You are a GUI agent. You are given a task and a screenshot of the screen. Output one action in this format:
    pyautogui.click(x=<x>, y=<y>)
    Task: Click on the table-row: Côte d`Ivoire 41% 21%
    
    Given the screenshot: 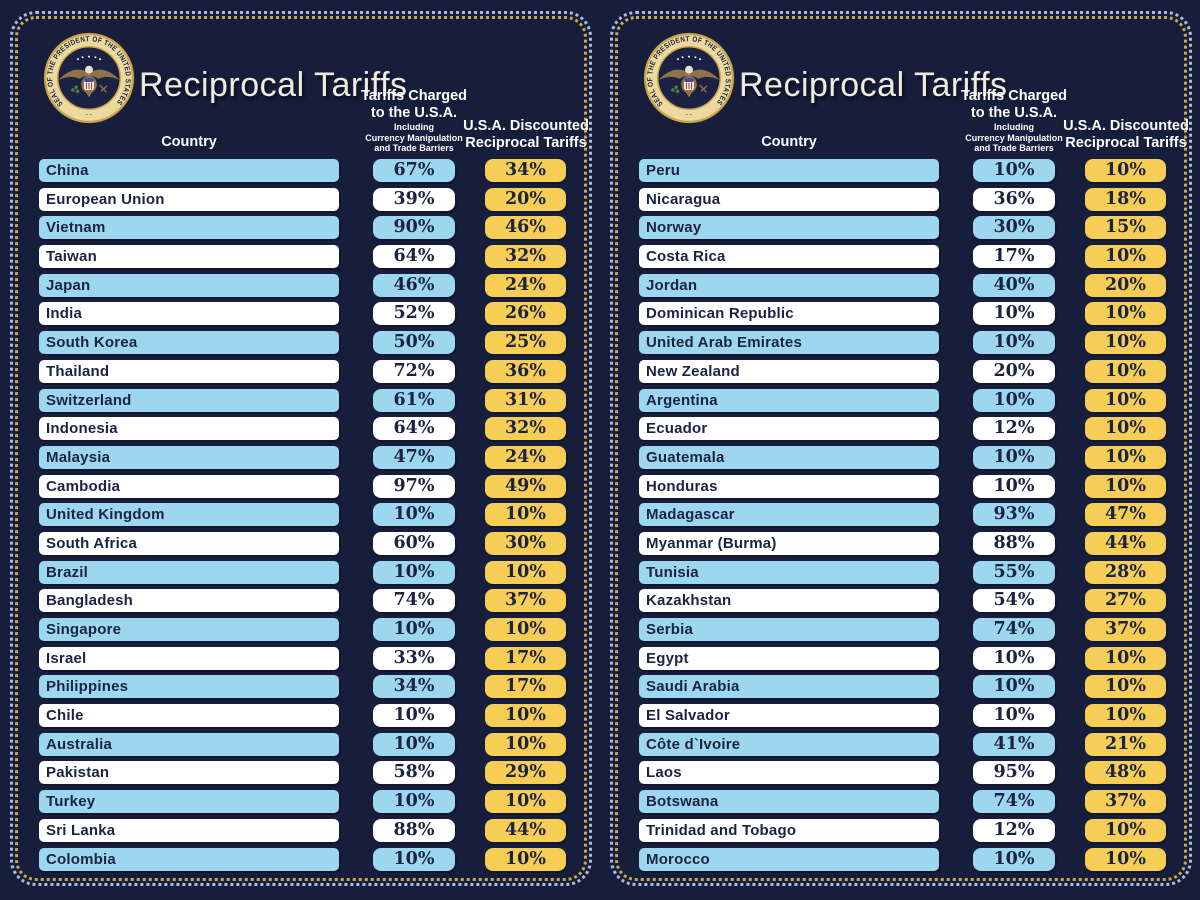 What is the action you would take?
    pyautogui.click(x=904, y=744)
    